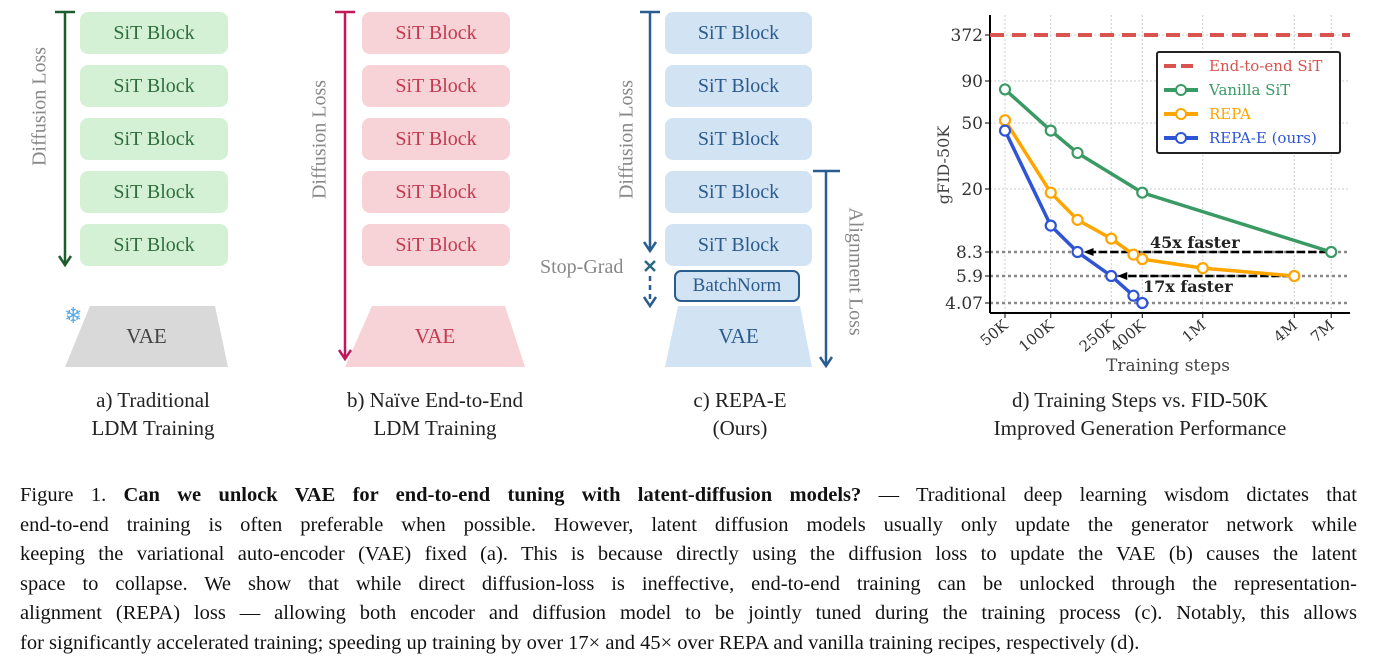  I want to click on series-line, so click(1149, 198).